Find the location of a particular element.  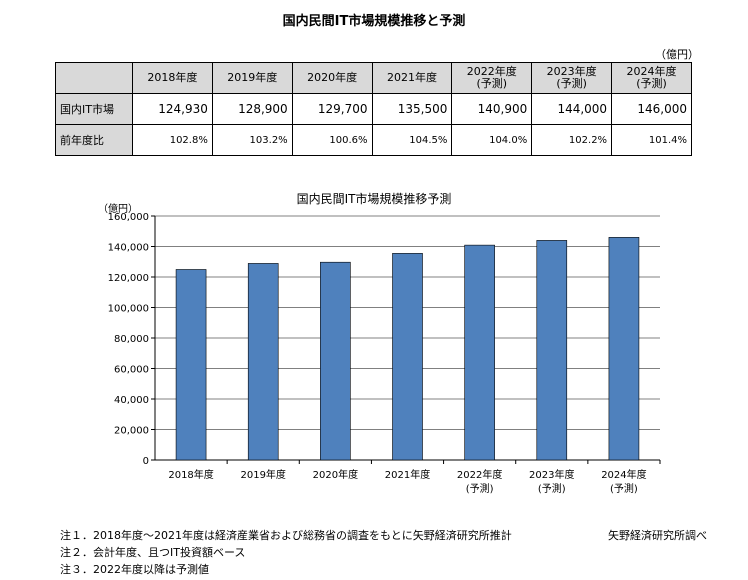

source-credit: 矢野経済研究所調べ is located at coordinates (657, 535).